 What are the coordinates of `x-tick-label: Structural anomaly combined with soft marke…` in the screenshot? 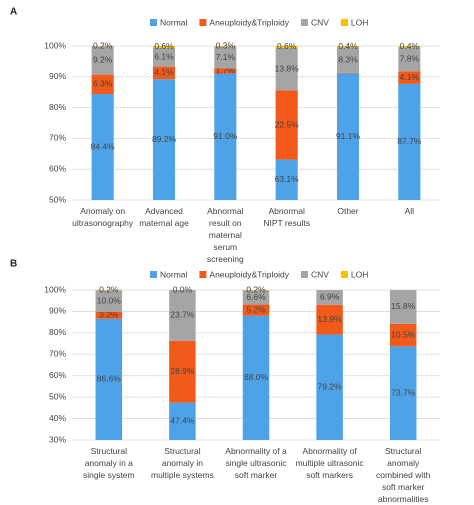 It's located at (403, 475).